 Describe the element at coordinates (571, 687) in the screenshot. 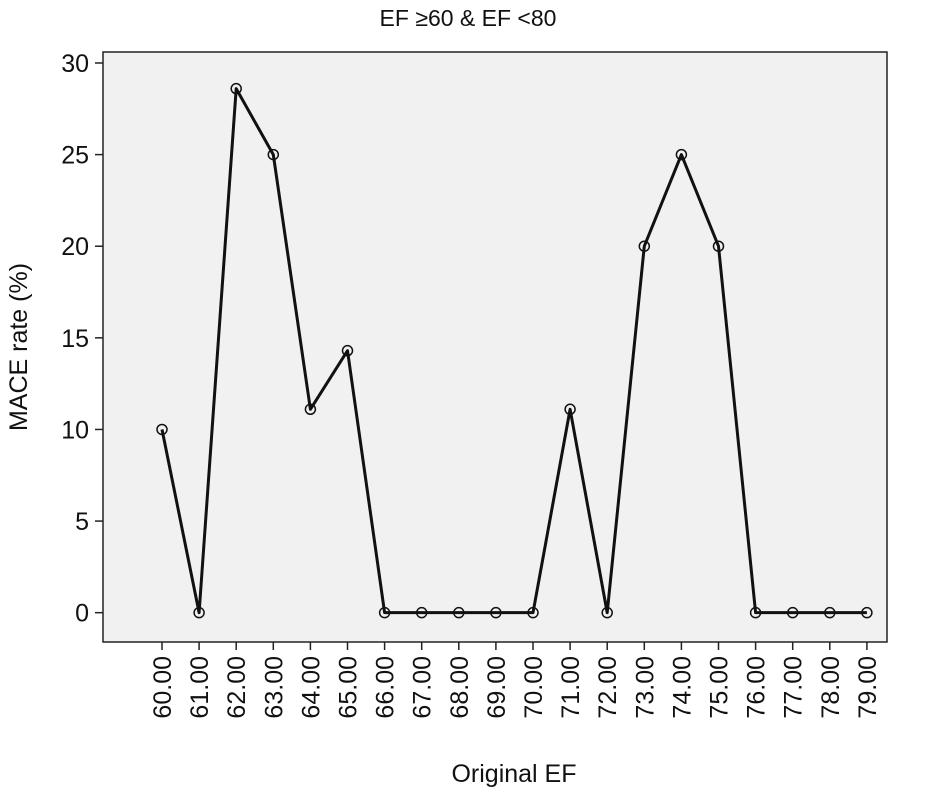

I see `x-tick-label: 71.00` at that location.